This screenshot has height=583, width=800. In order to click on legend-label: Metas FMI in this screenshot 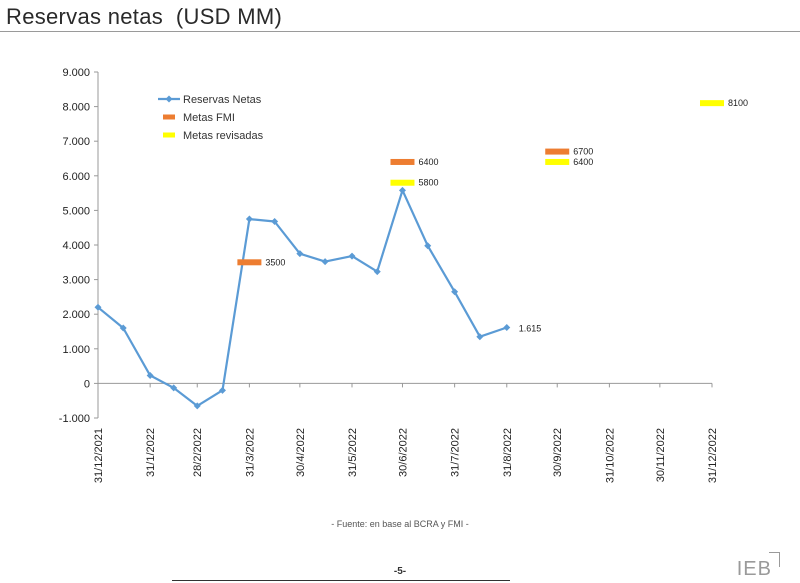, I will do `click(209, 118)`.